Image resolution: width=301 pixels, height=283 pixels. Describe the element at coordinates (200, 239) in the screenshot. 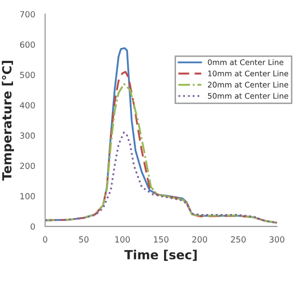

I see `x-tick-label: 200` at that location.